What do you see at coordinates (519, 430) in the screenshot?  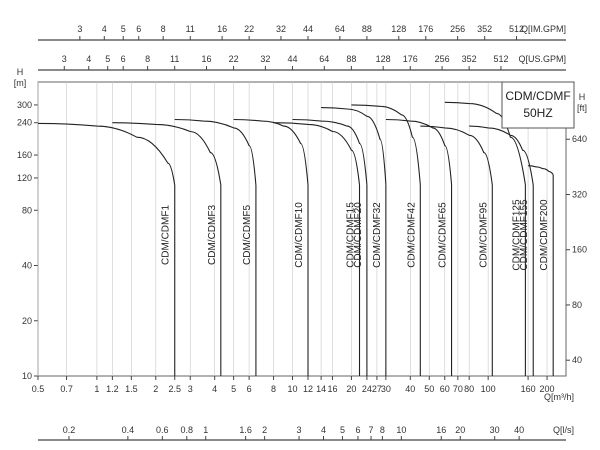 I see `ls-tick-label: 40` at bounding box center [519, 430].